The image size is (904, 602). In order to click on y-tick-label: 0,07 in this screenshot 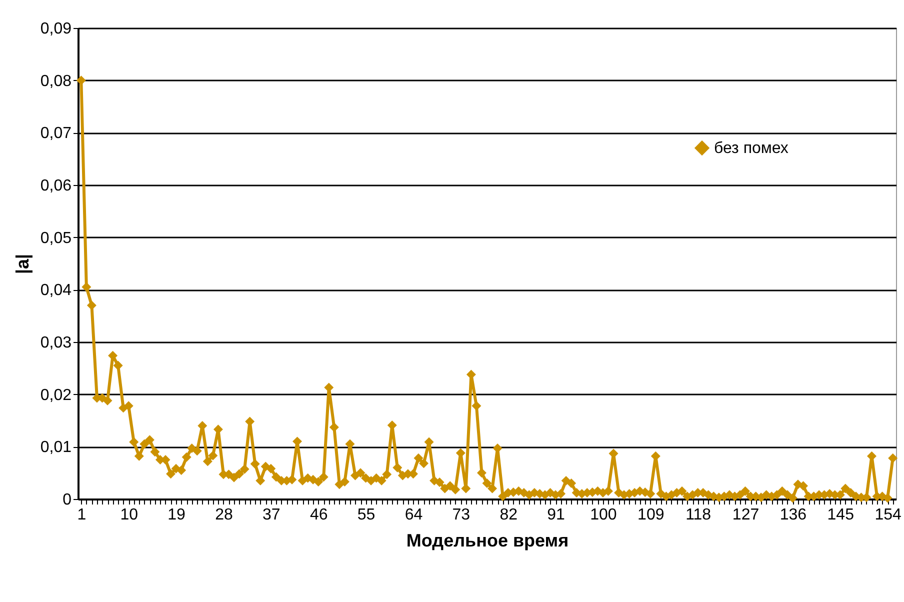, I will do `click(56, 133)`.